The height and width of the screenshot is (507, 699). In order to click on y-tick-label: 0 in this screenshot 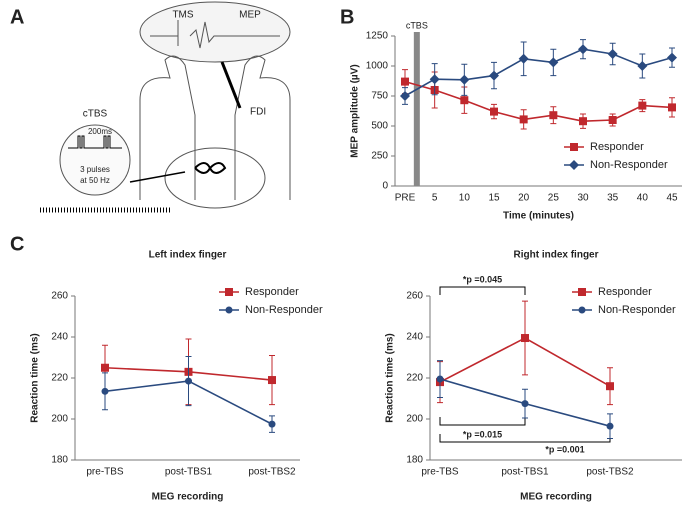, I will do `click(385, 186)`.